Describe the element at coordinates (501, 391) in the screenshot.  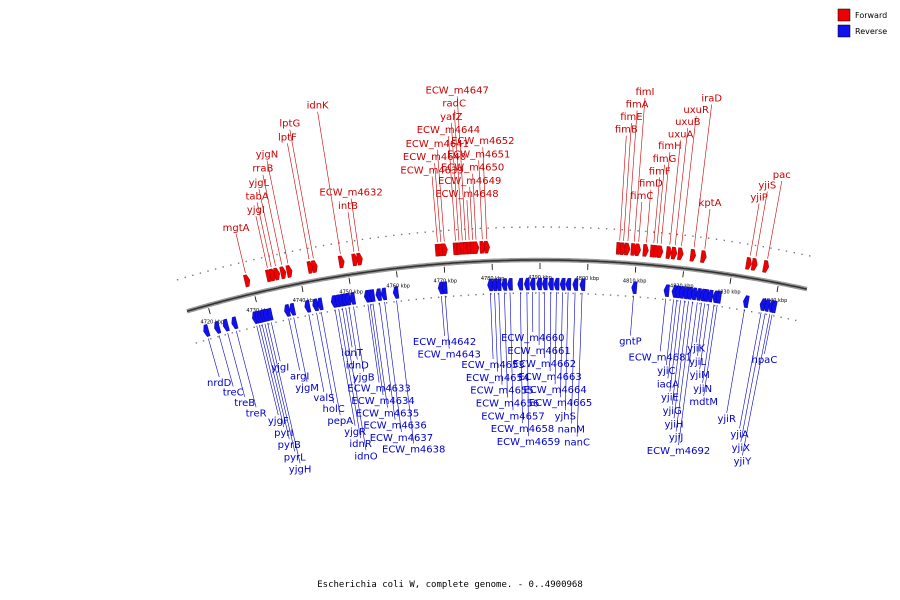
I see `reverse-gene-label: ECW_m4655` at that location.